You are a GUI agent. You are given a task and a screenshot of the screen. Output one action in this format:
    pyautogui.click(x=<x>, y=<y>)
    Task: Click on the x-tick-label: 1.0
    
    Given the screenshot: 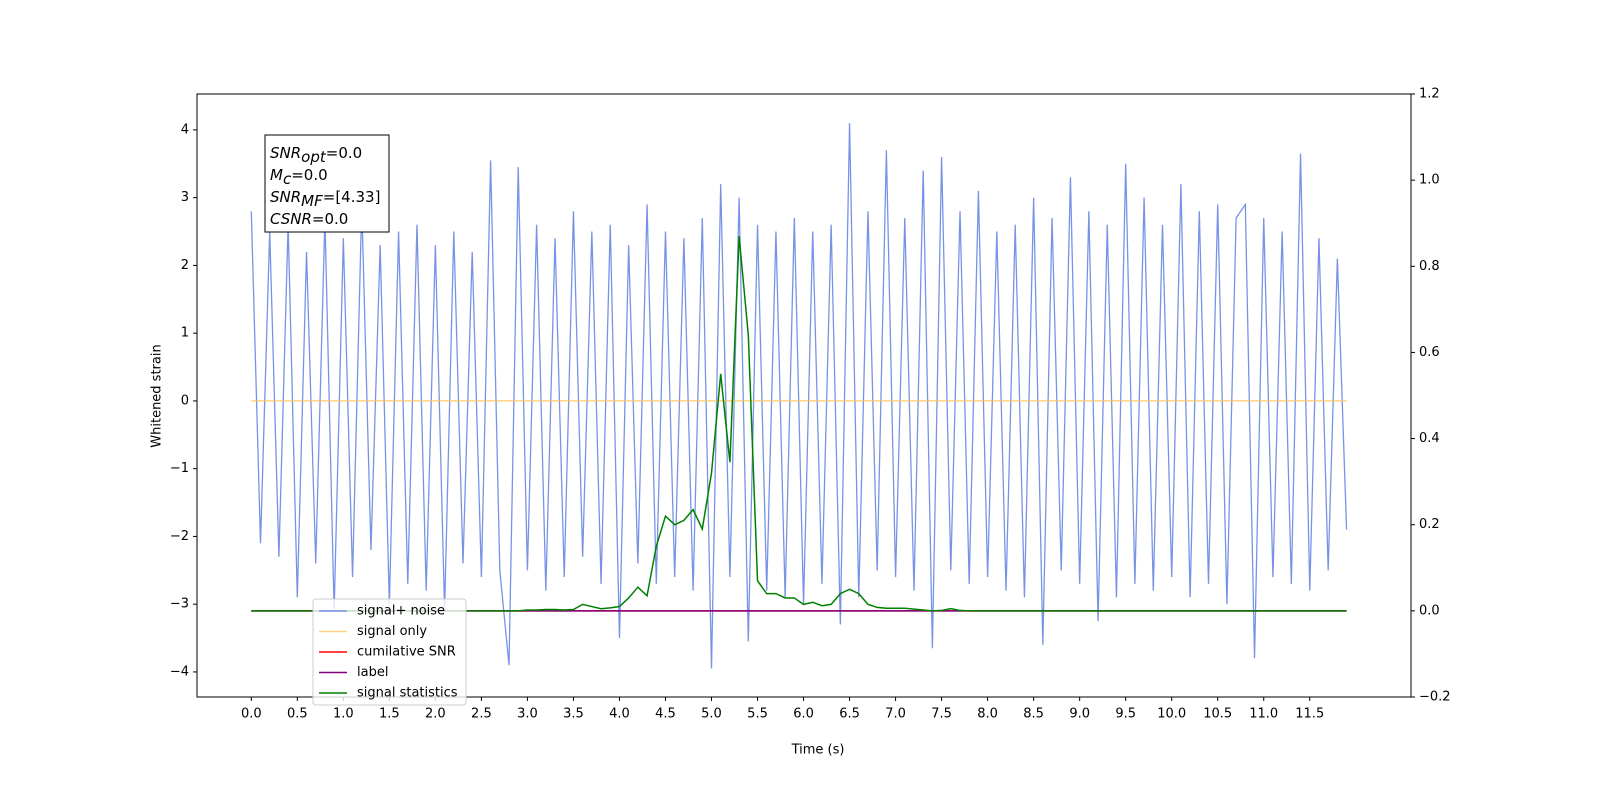 What is the action you would take?
    pyautogui.click(x=343, y=714)
    